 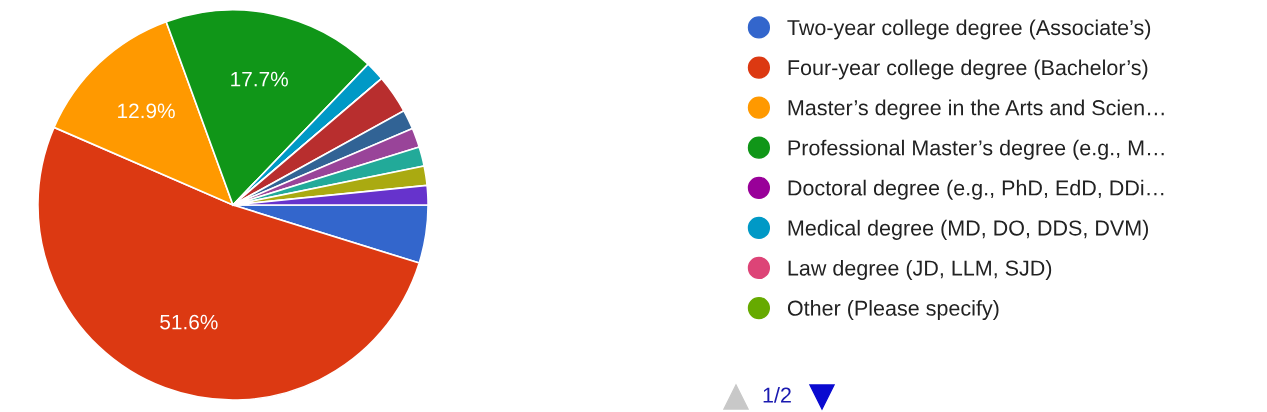 What do you see at coordinates (968, 69) in the screenshot?
I see `legend-label: Four-year college degree (Bachelor’s)` at bounding box center [968, 69].